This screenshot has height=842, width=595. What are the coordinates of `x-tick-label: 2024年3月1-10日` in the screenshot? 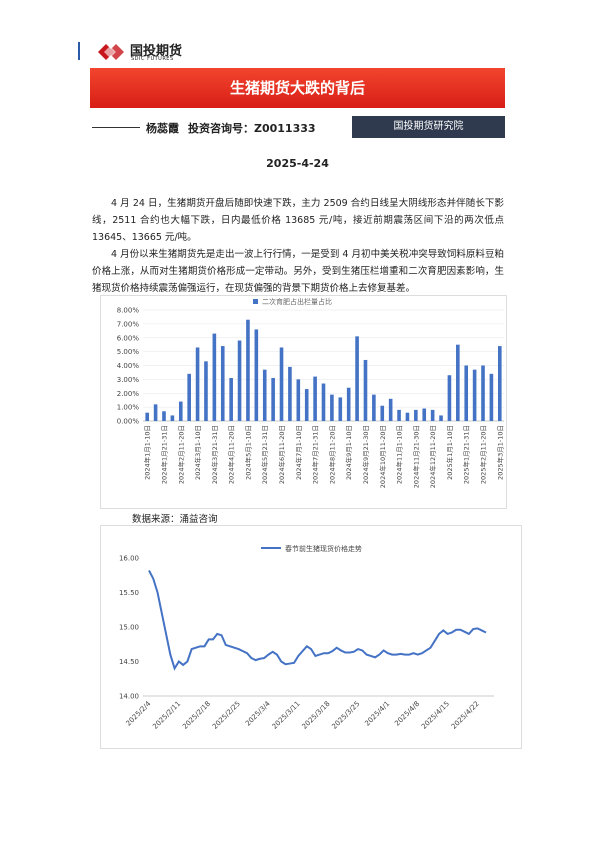 It's located at (197, 452).